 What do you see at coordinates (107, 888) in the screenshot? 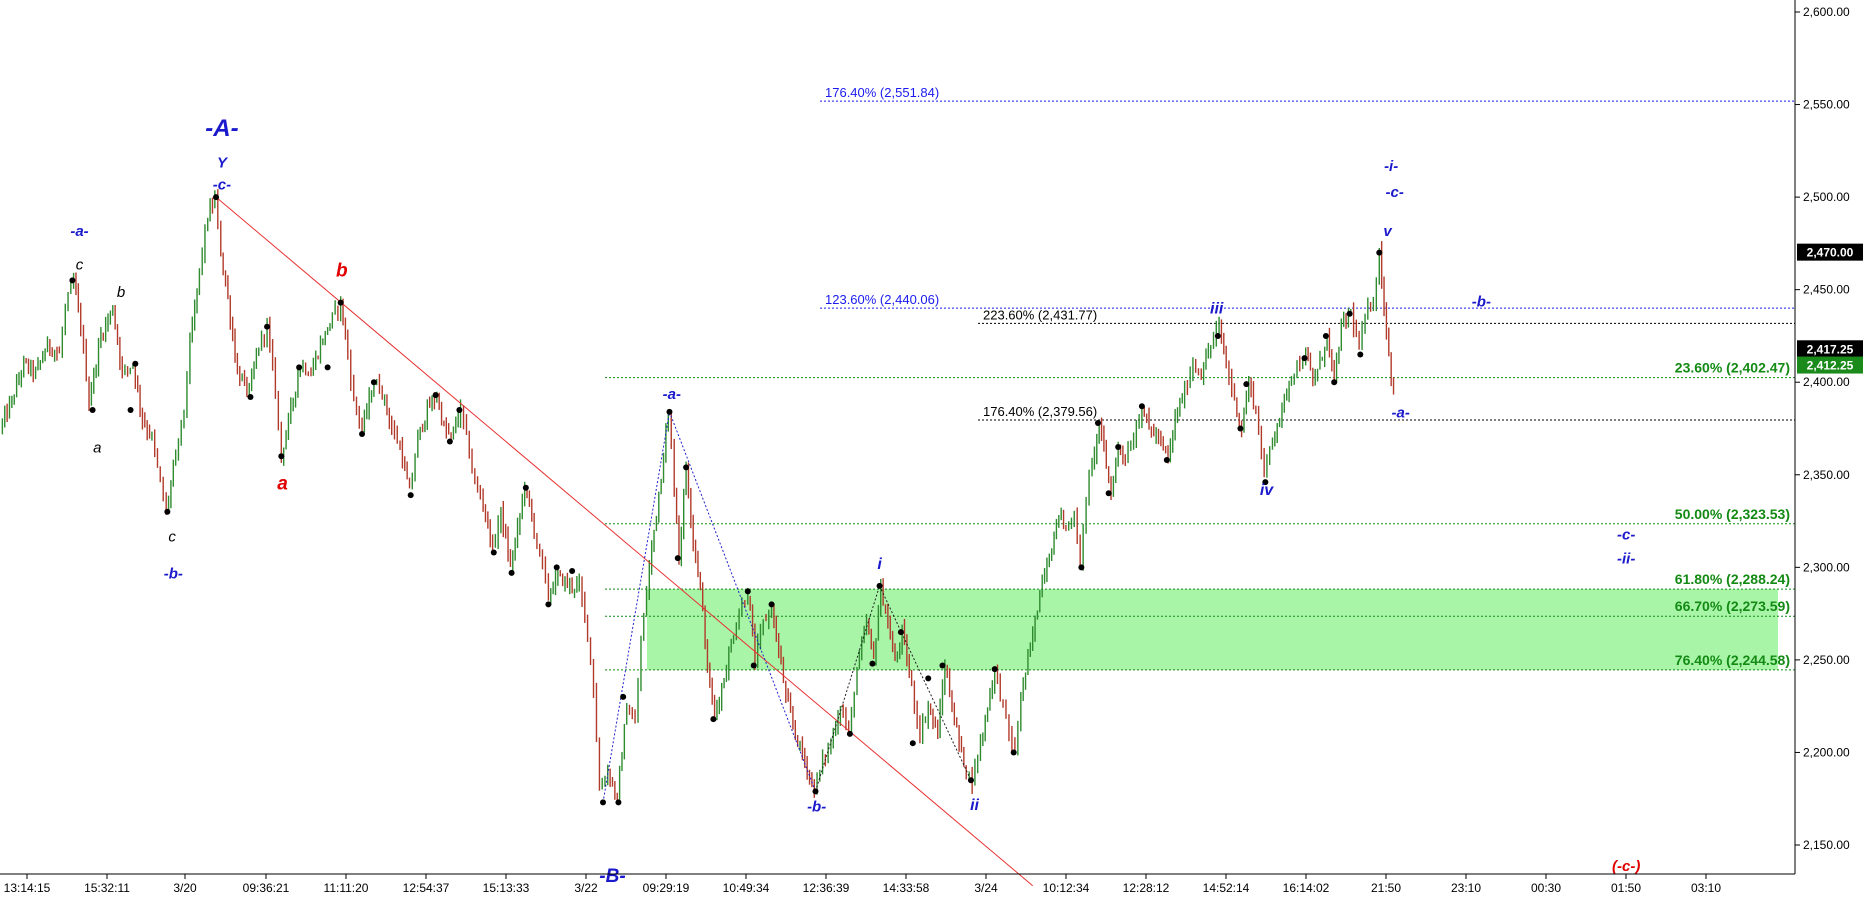
I see `x-tick-label: 15:32:11` at bounding box center [107, 888].